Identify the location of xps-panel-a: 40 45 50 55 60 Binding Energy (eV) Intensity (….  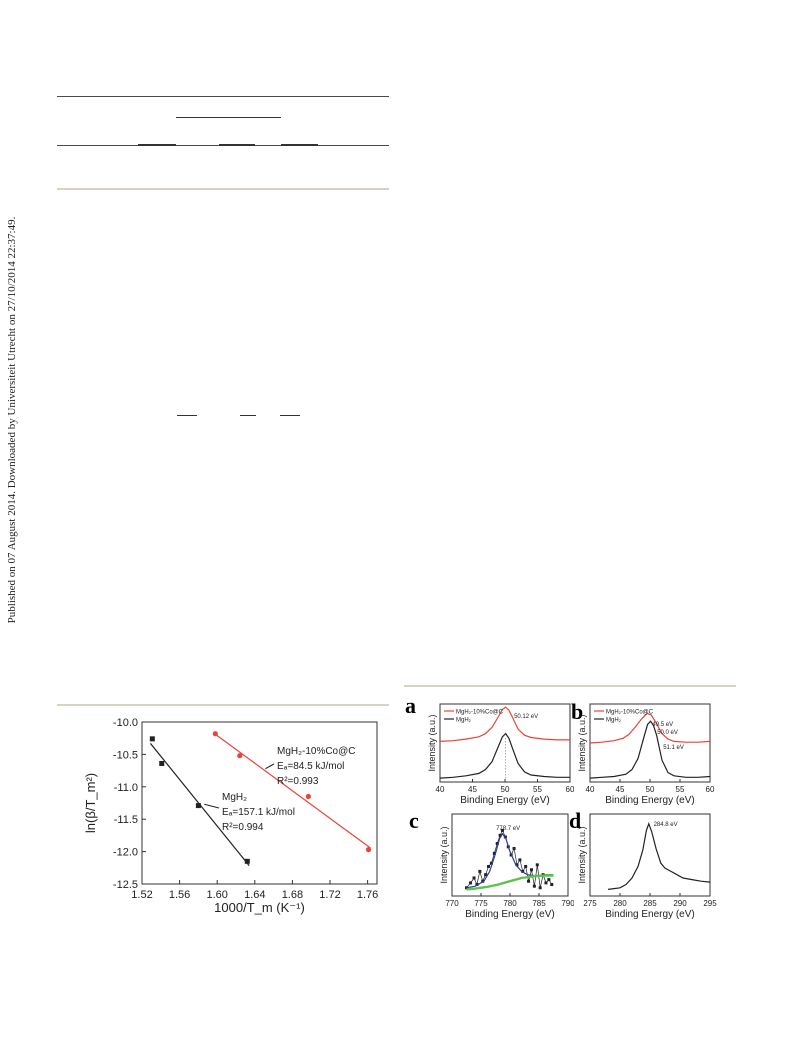
(500, 754).